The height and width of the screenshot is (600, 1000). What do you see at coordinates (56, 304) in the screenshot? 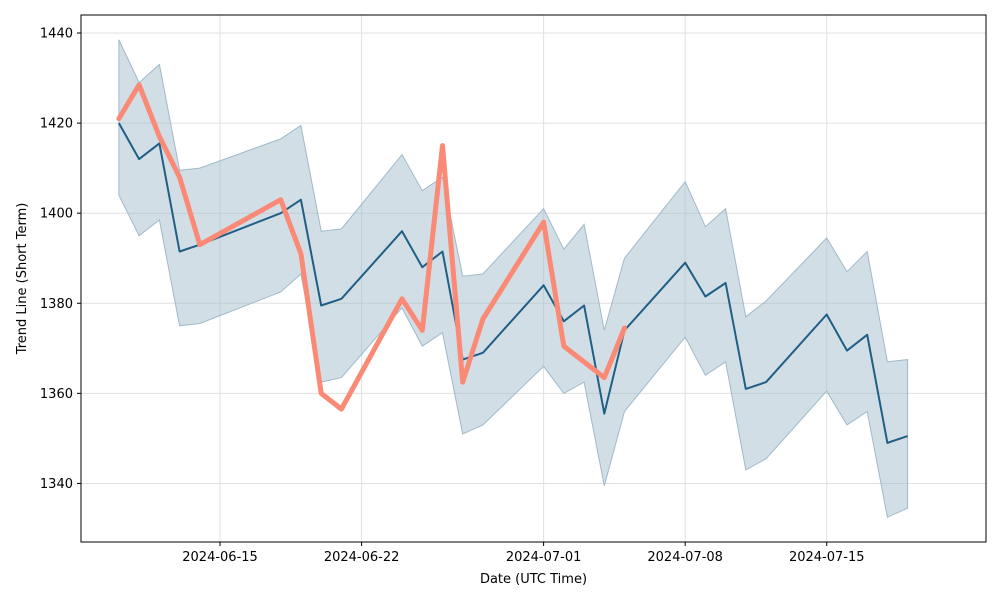
I see `y-tick-label: 1380` at bounding box center [56, 304].